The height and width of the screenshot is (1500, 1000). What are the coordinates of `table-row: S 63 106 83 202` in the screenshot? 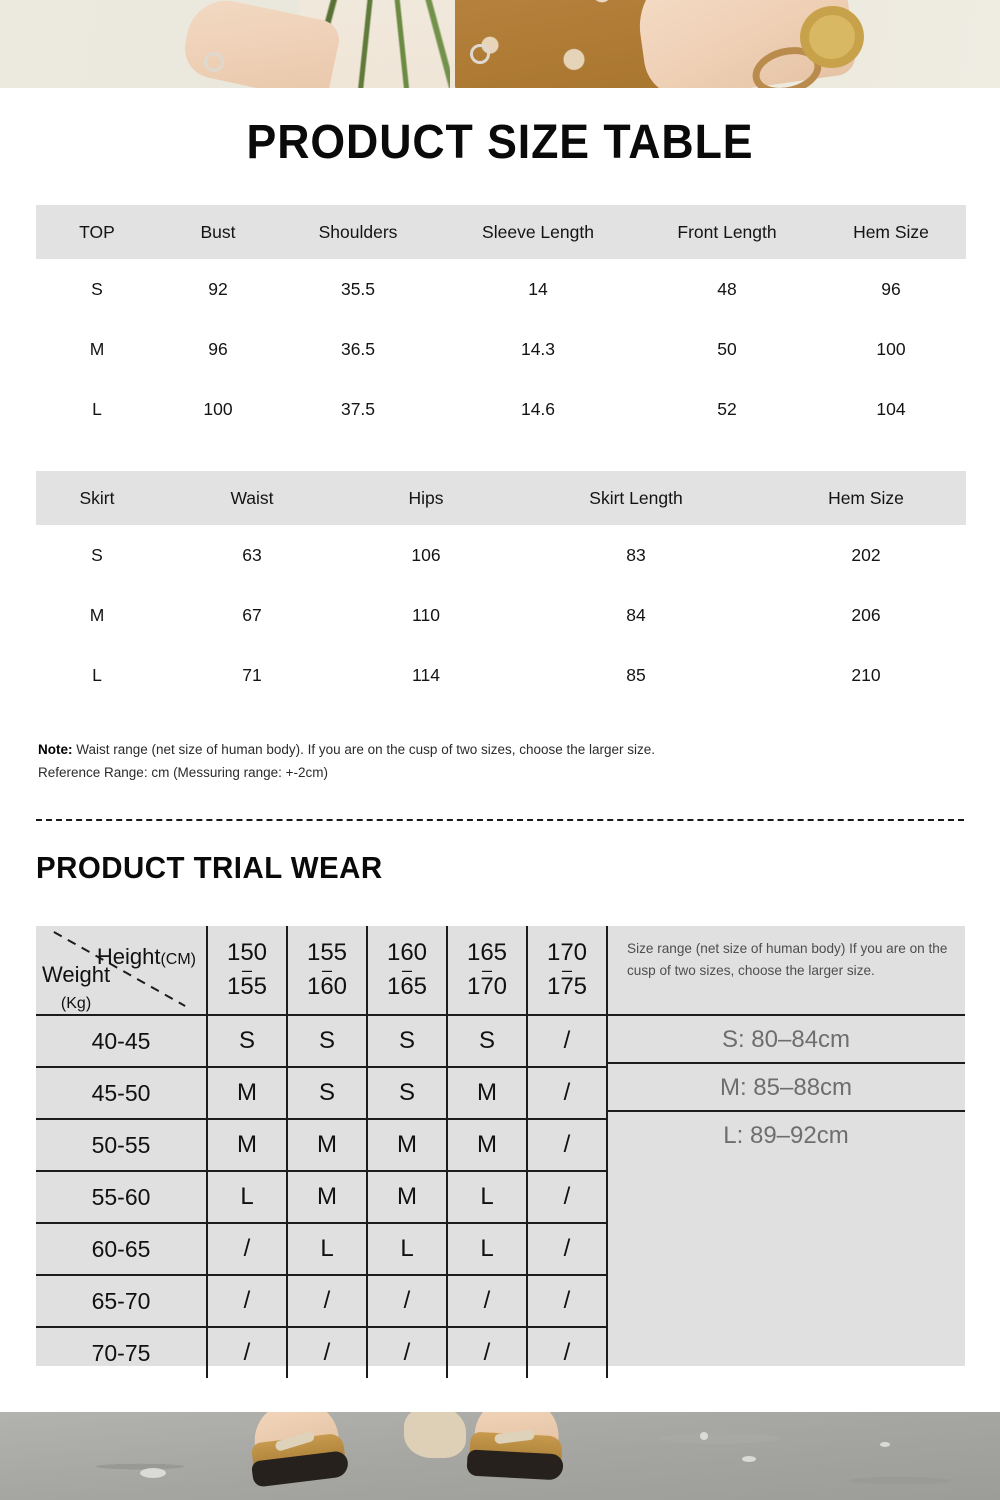 It's located at (501, 555).